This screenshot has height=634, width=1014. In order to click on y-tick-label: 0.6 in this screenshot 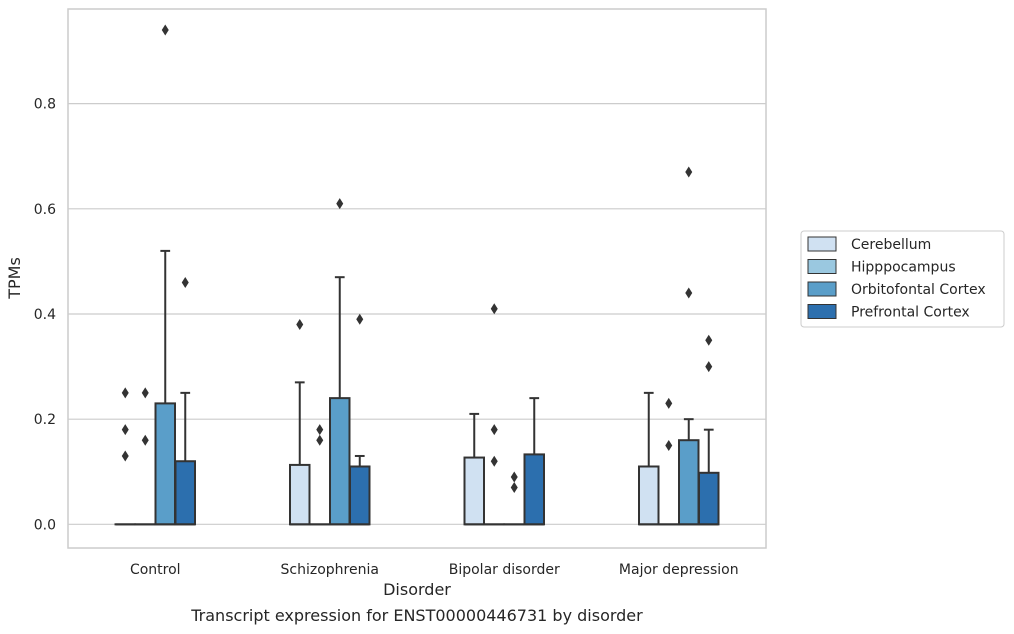, I will do `click(45, 210)`.